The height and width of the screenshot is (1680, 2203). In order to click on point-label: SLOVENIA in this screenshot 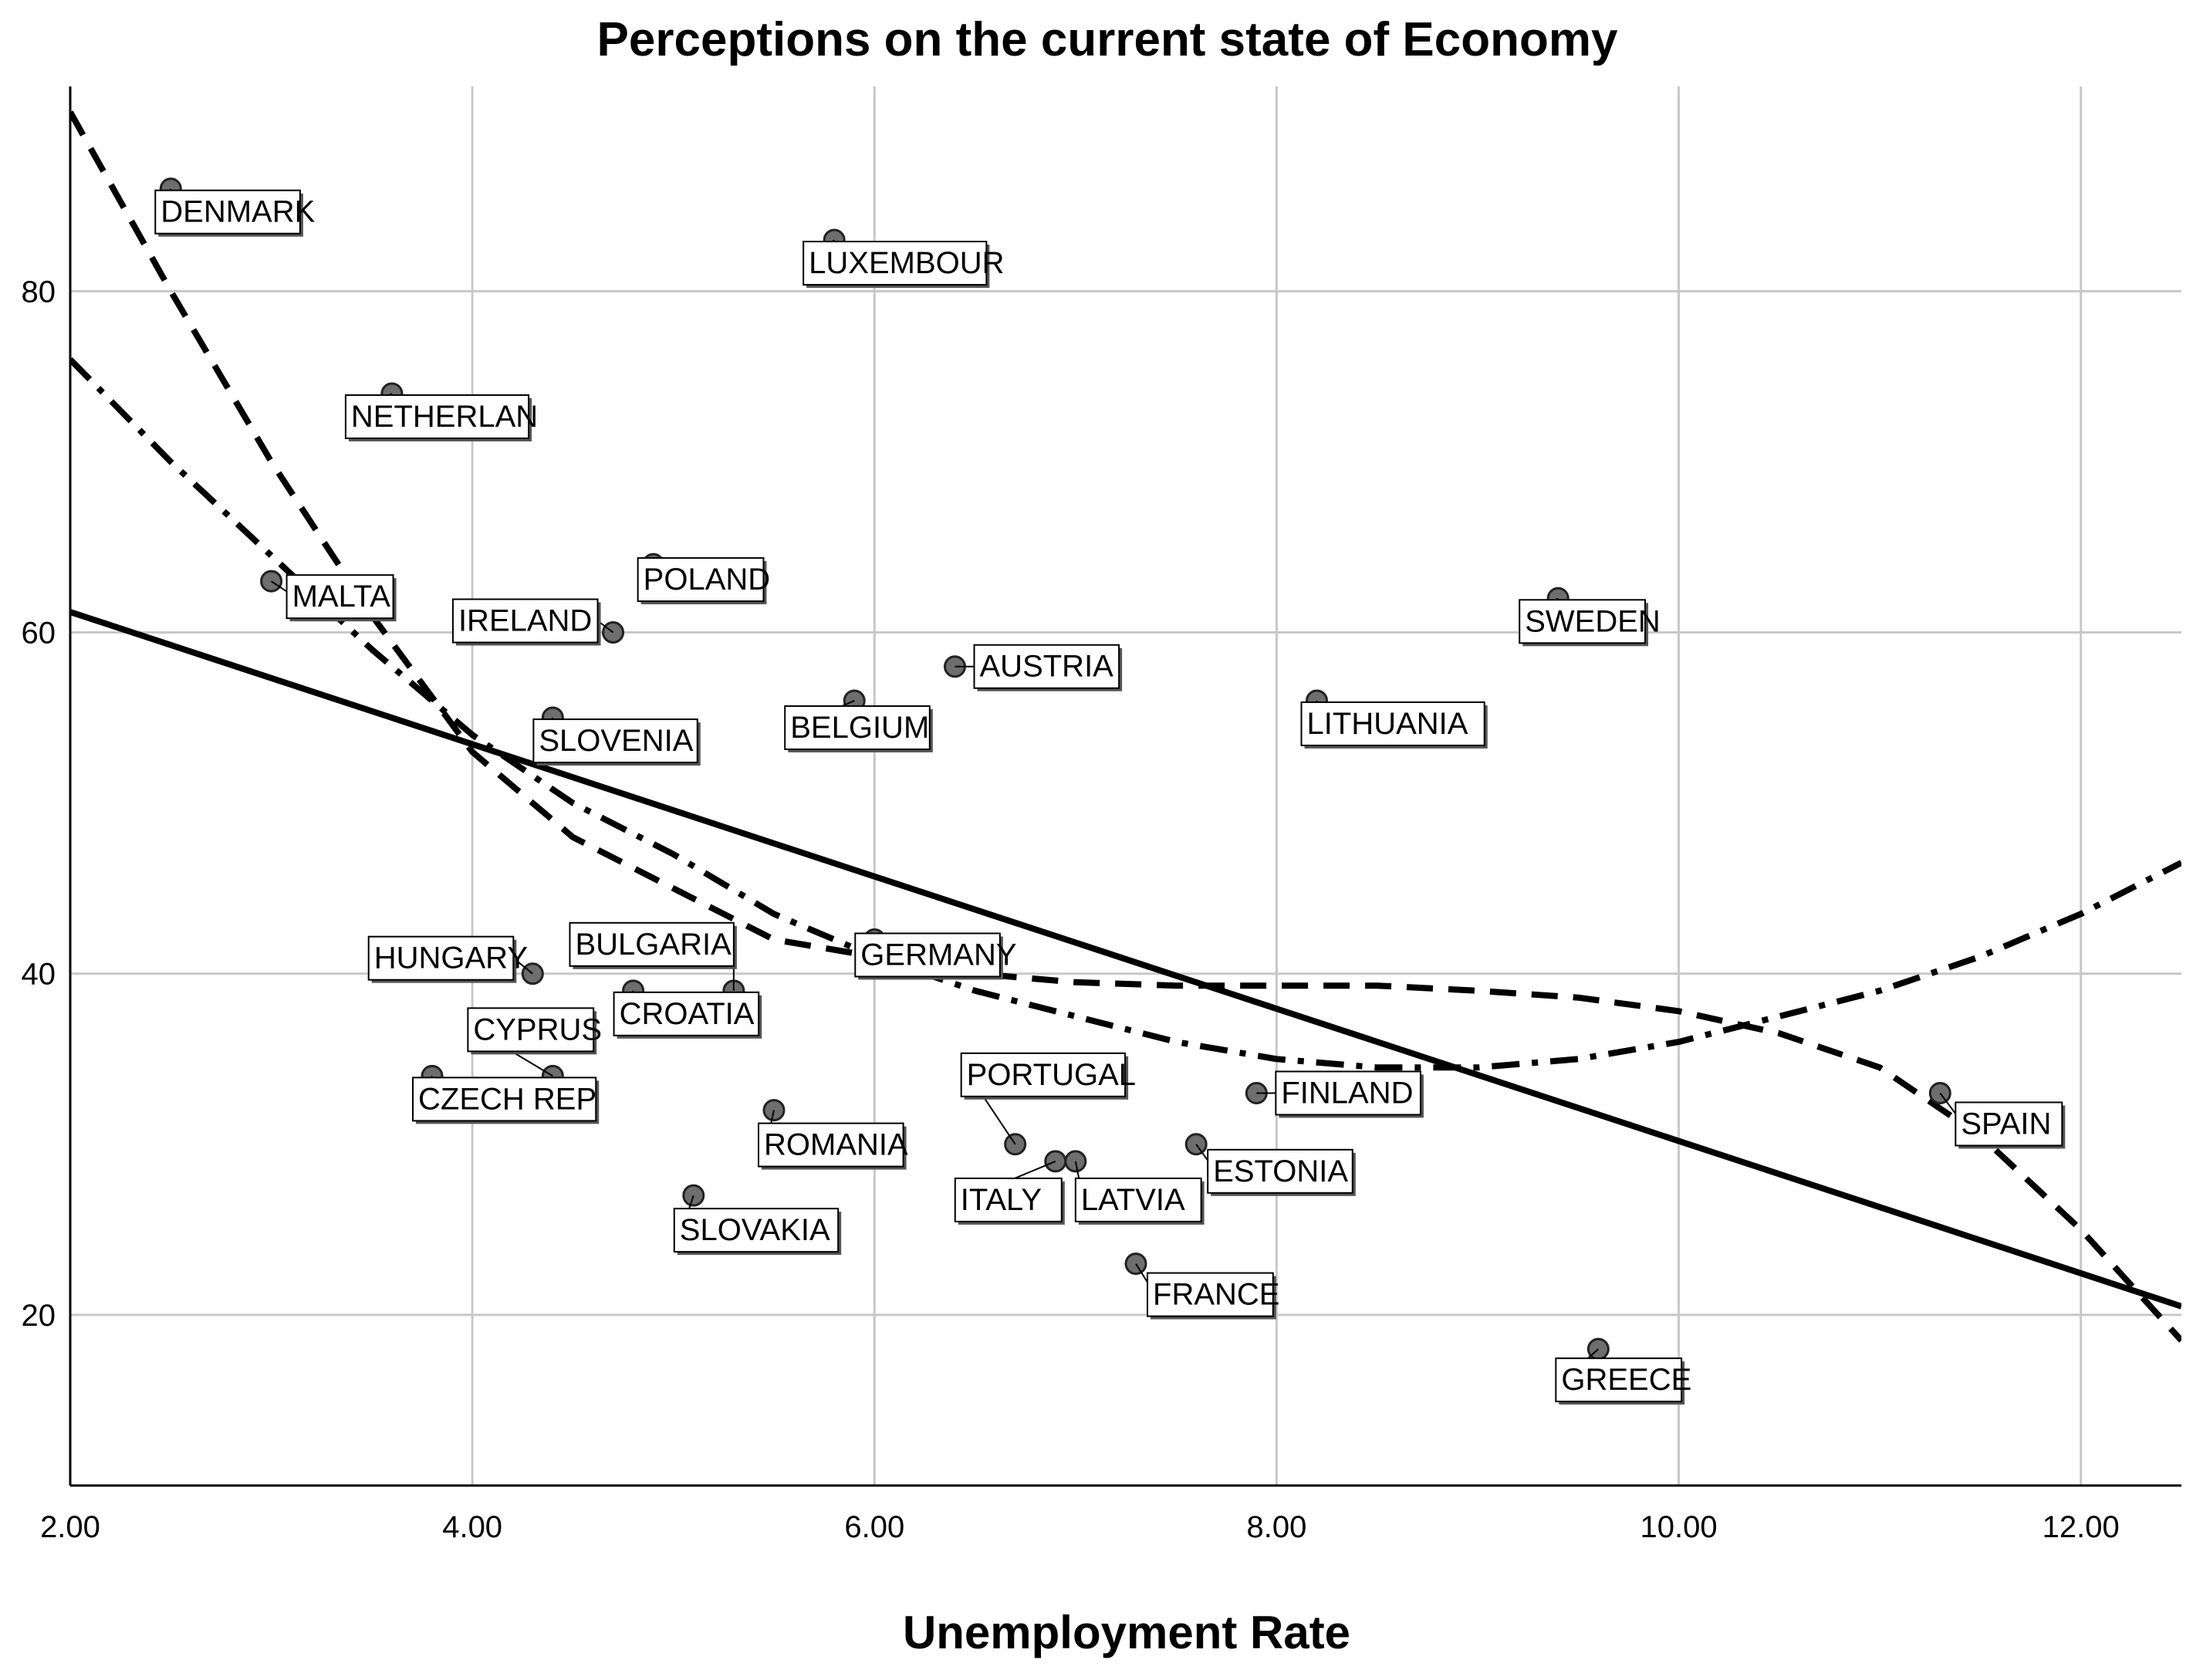, I will do `click(616, 741)`.